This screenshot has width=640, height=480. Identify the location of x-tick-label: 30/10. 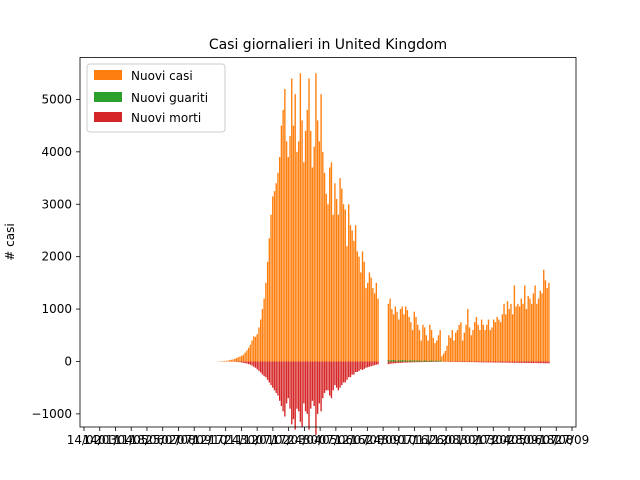
(399, 440).